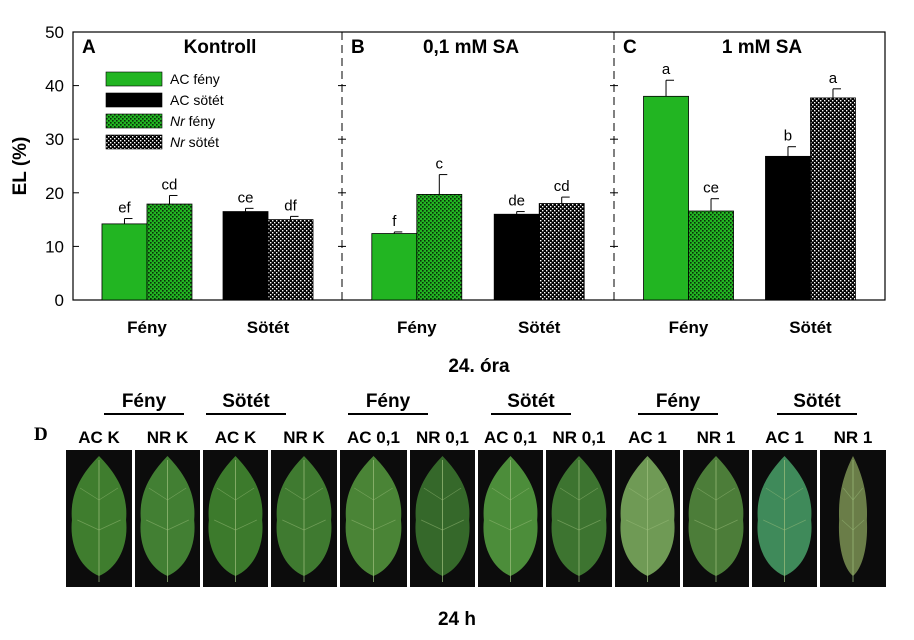 The width and height of the screenshot is (914, 640). I want to click on y-tick-label: 30, so click(54, 139).